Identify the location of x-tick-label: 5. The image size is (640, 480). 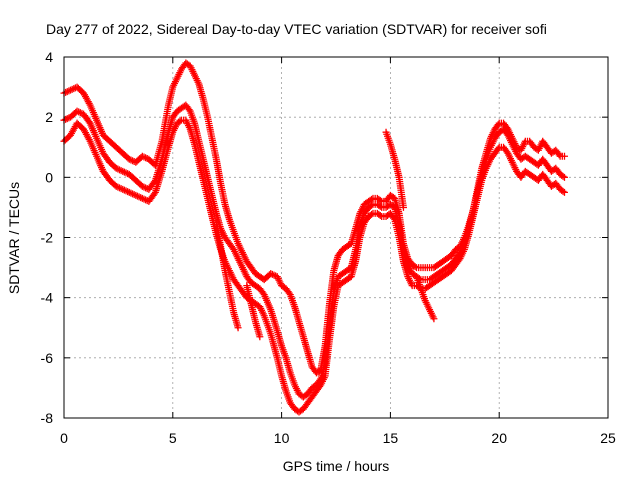
(173, 438).